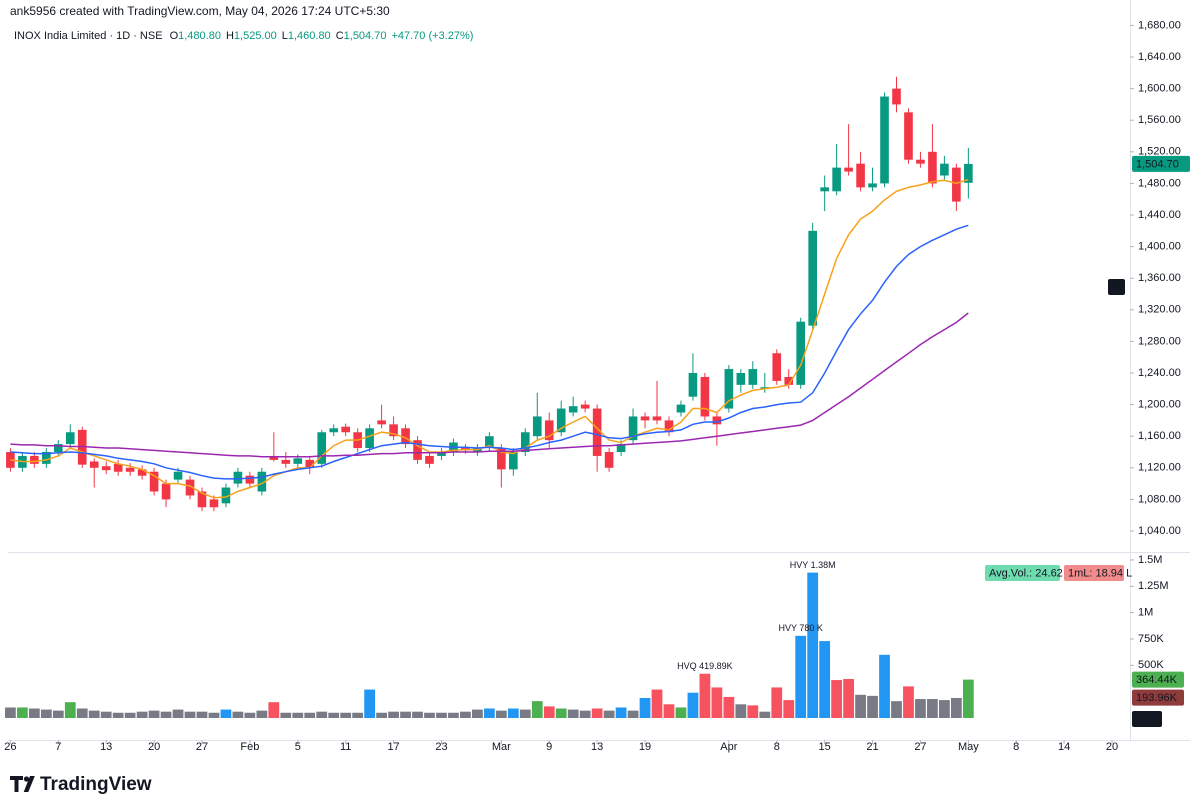 The height and width of the screenshot is (810, 1200). I want to click on avg-vol-box, so click(1022, 573).